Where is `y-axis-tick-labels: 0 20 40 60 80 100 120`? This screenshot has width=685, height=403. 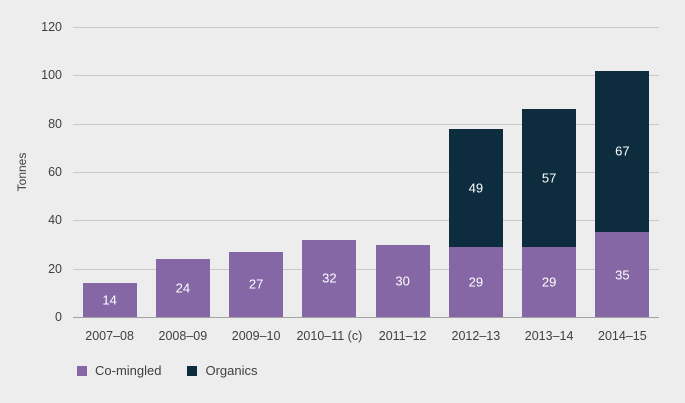
y-axis-tick-labels: 0 20 40 60 80 100 120 is located at coordinates (31, 172).